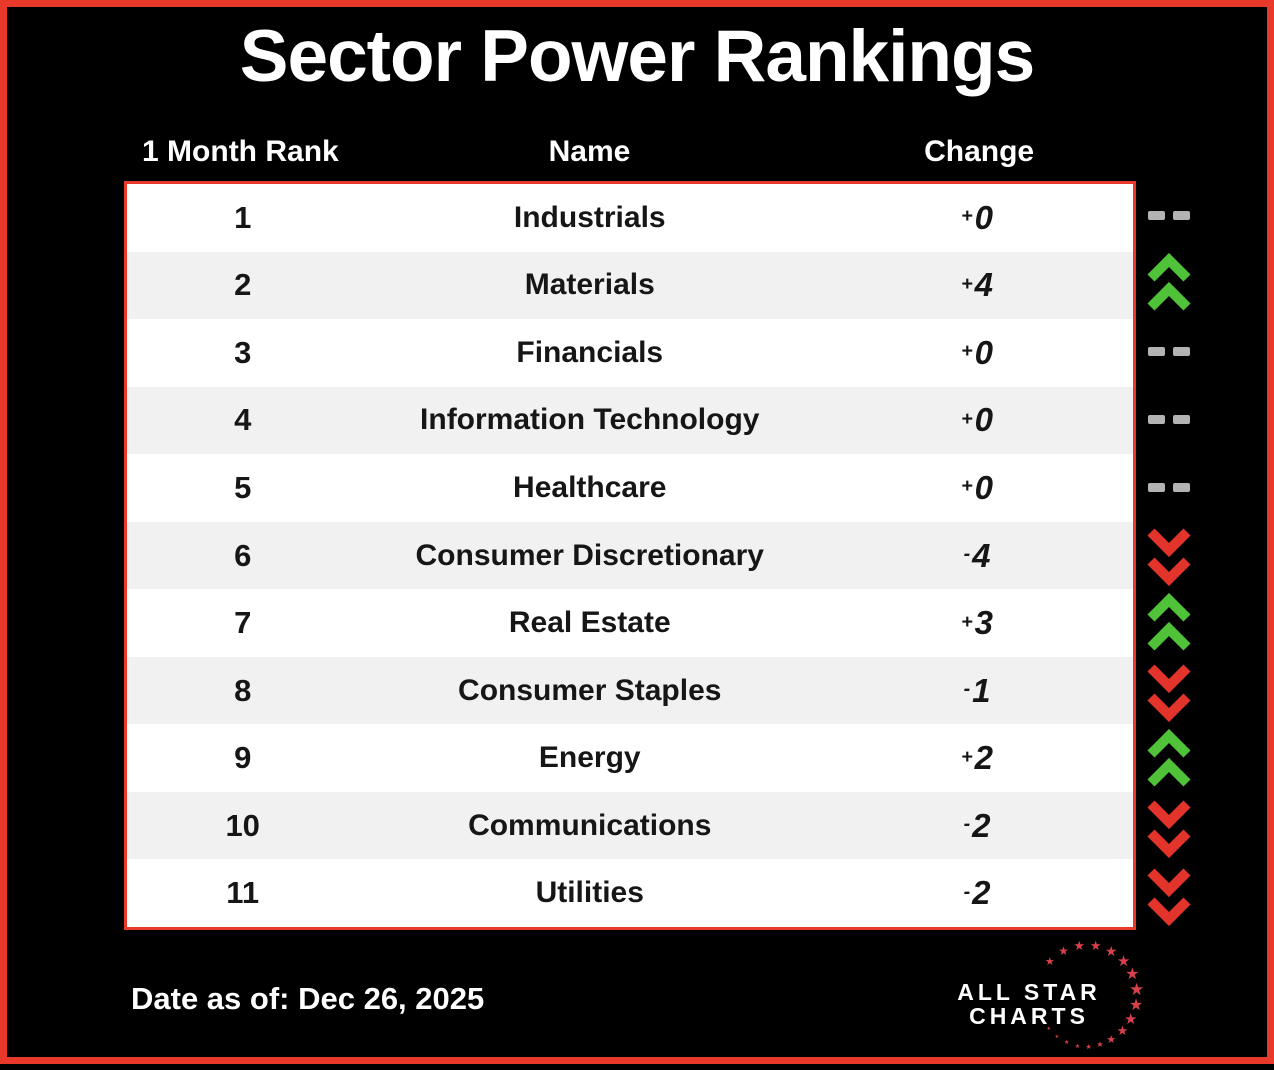  I want to click on change-cell: +4, so click(977, 285).